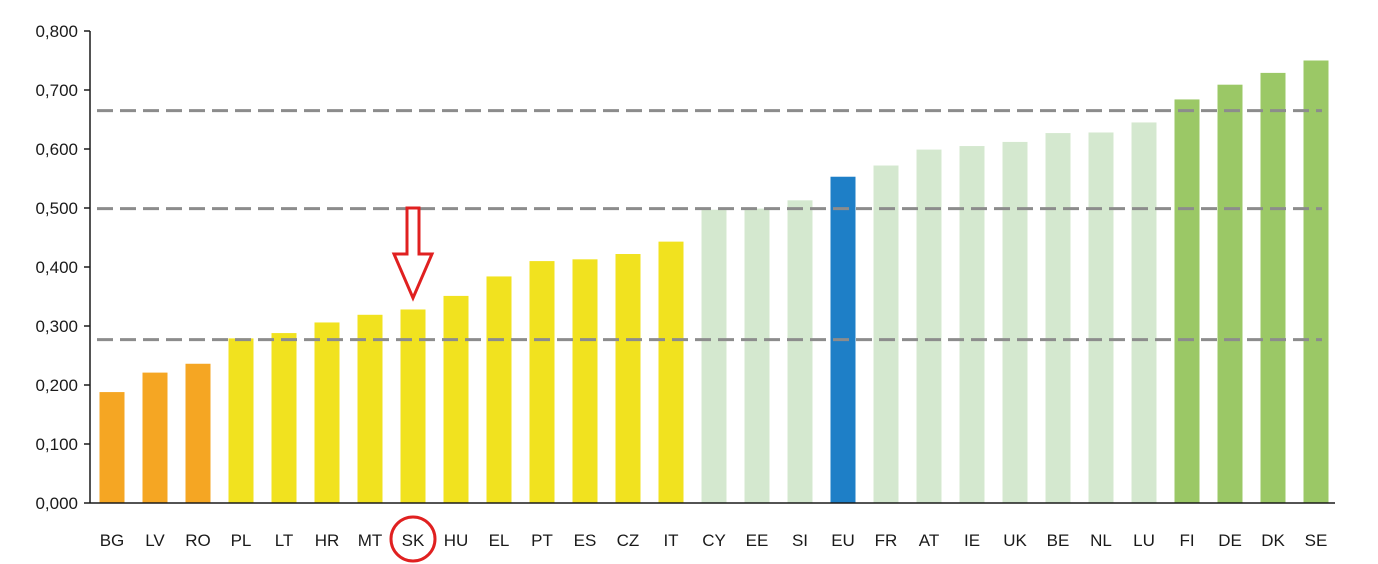 The width and height of the screenshot is (1378, 564). What do you see at coordinates (585, 381) in the screenshot?
I see `bar-es` at bounding box center [585, 381].